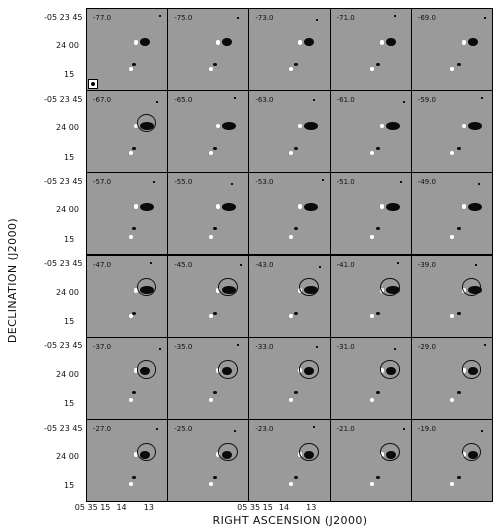  Describe the element at coordinates (183, 182) in the screenshot. I see `velocity-label: -55.0` at that location.